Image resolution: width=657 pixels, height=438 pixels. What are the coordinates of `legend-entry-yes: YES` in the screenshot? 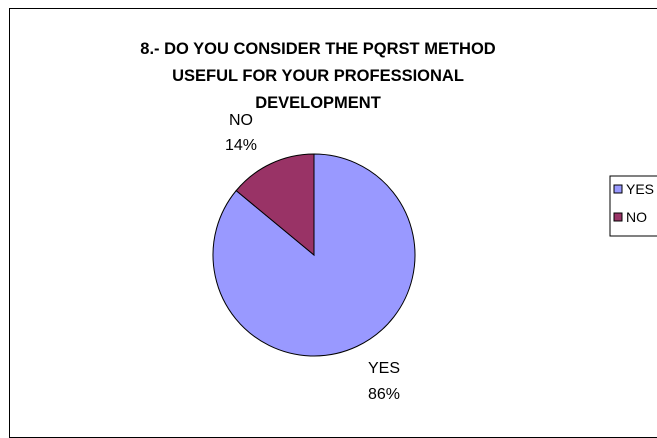 It's located at (640, 189).